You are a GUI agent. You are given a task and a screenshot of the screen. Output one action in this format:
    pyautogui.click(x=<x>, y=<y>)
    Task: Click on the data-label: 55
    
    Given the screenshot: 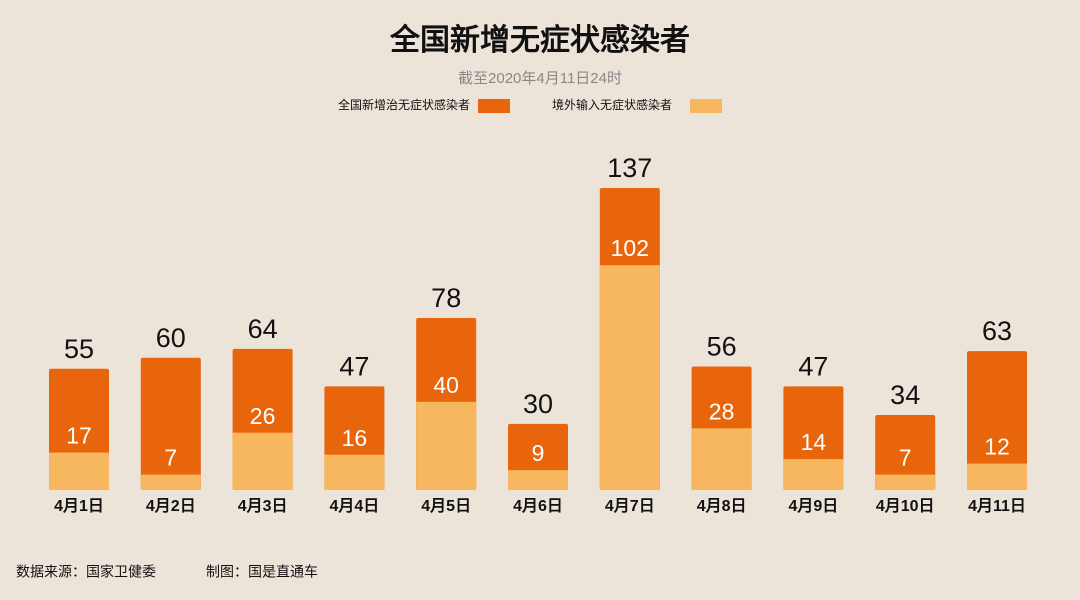 What is the action you would take?
    pyautogui.click(x=79, y=349)
    